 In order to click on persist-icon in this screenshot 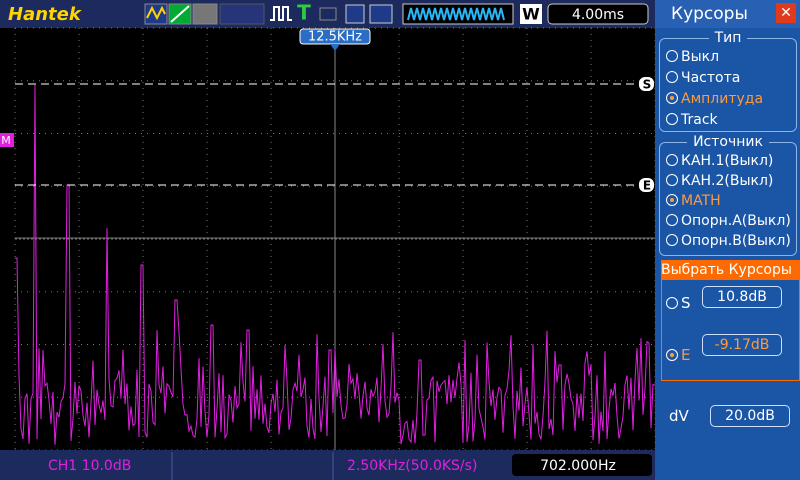, I will do `click(205, 14)`.